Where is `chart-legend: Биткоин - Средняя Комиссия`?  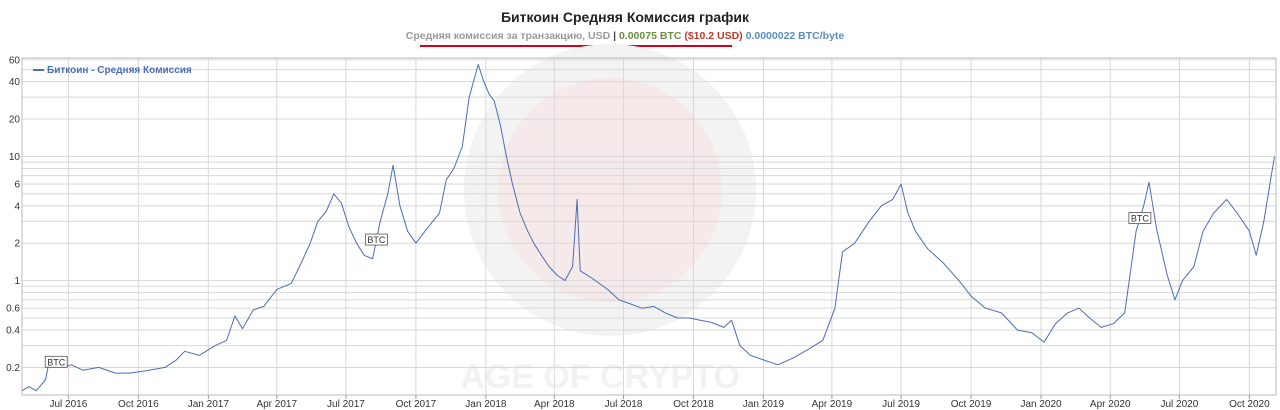 chart-legend: Биткоин - Средняя Комиссия is located at coordinates (112, 70).